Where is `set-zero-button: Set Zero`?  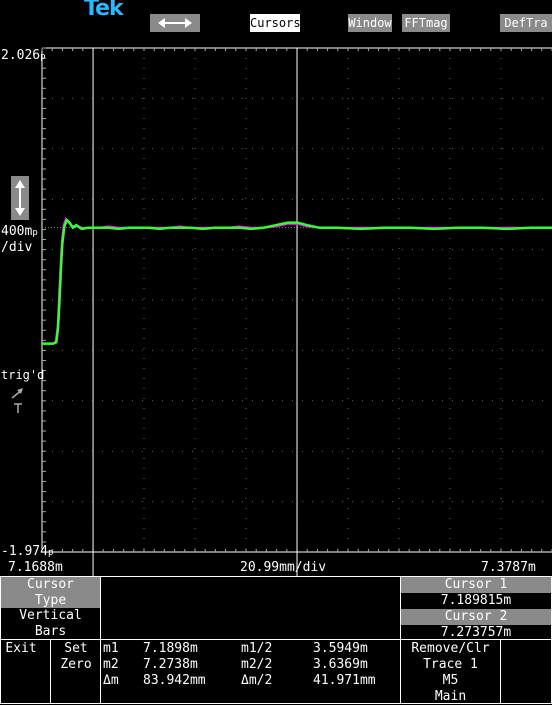
set-zero-button: Set Zero is located at coordinates (75, 671).